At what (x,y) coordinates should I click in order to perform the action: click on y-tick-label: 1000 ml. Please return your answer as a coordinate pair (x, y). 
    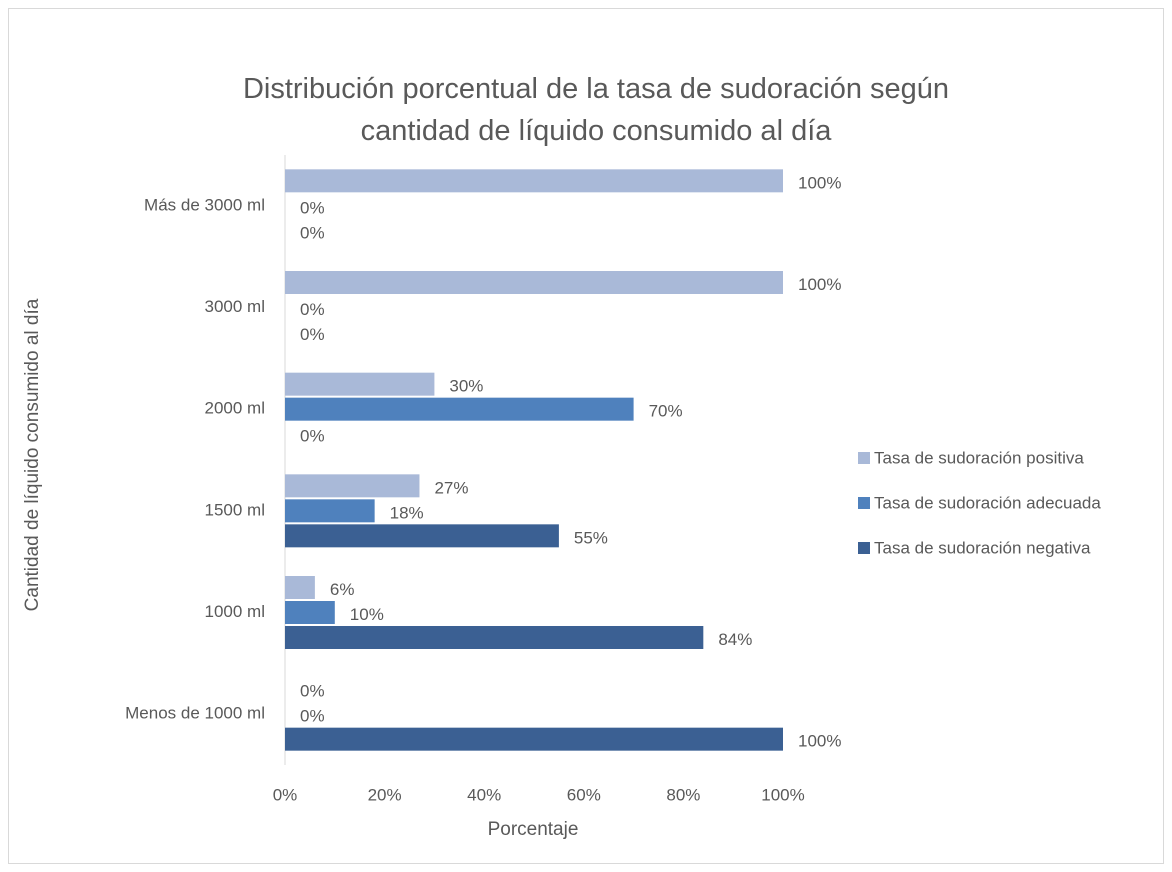
    Looking at the image, I should click on (235, 611).